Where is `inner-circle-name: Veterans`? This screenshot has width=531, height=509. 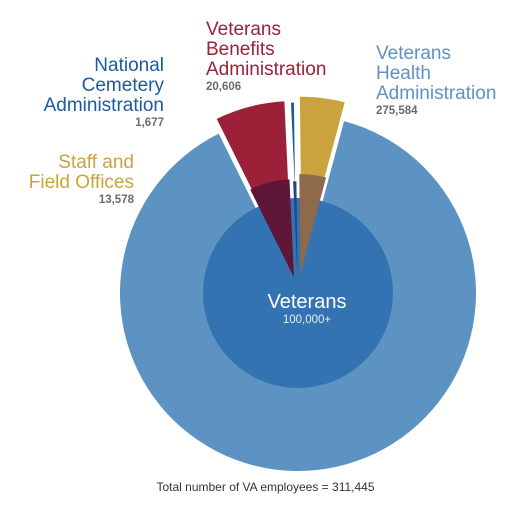
inner-circle-name: Veterans is located at coordinates (307, 302).